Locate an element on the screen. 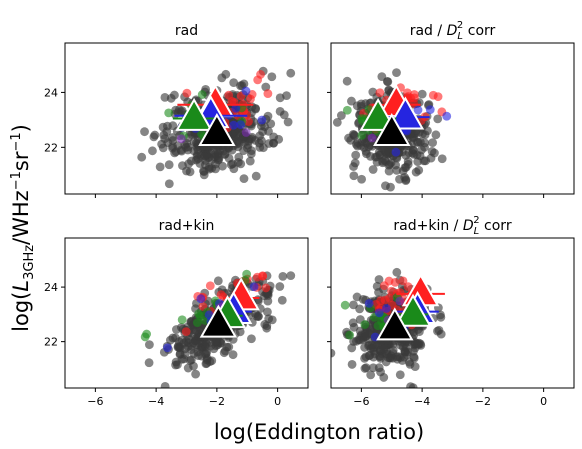 This screenshot has height=449, width=582. axes-frame is located at coordinates (452, 118).